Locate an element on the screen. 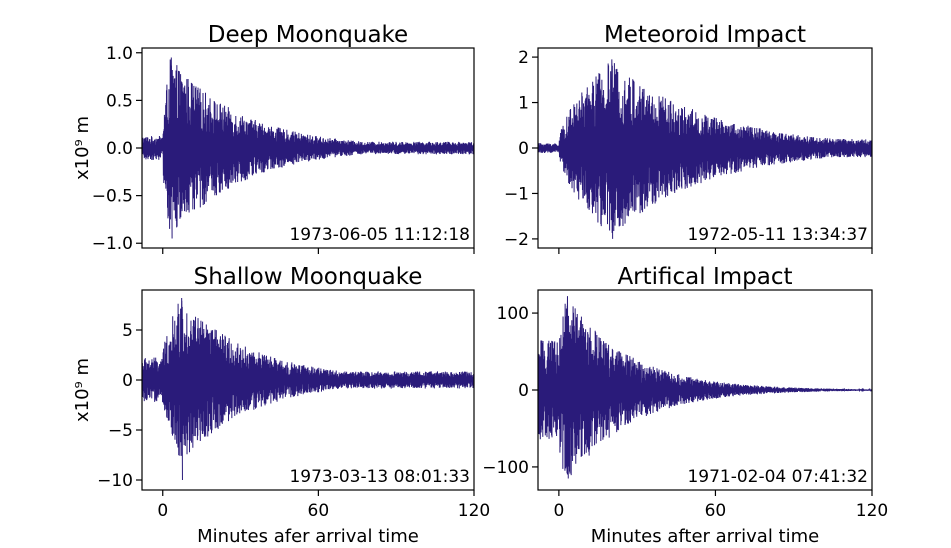 The width and height of the screenshot is (951, 548). x-axis-label: Minutes afer arrival time is located at coordinates (308, 536).